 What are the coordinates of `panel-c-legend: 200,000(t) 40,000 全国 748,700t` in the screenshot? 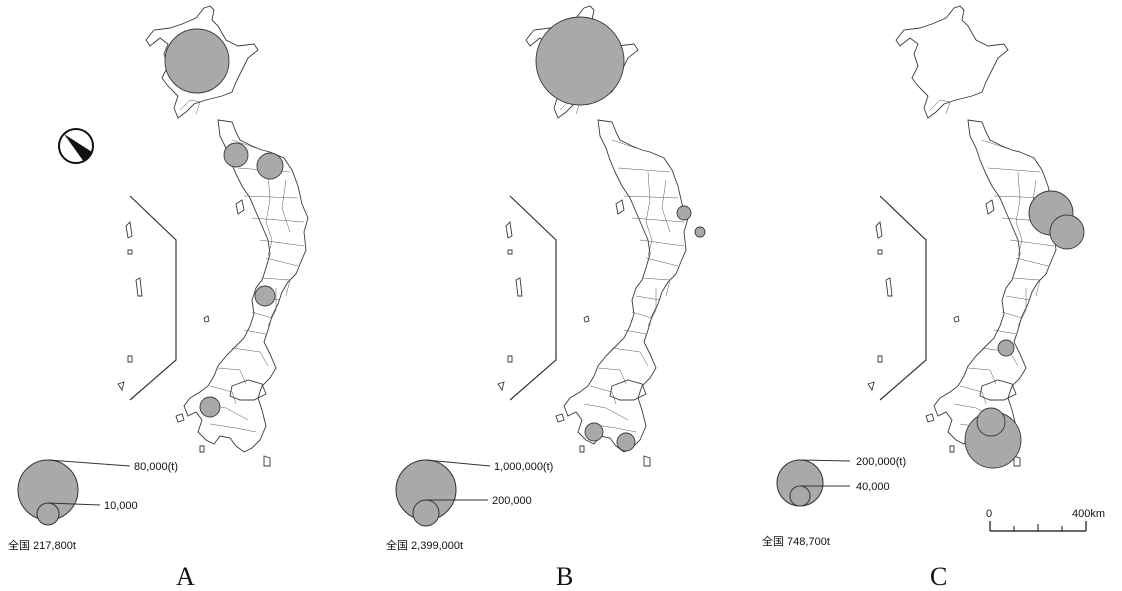 It's located at (834, 502).